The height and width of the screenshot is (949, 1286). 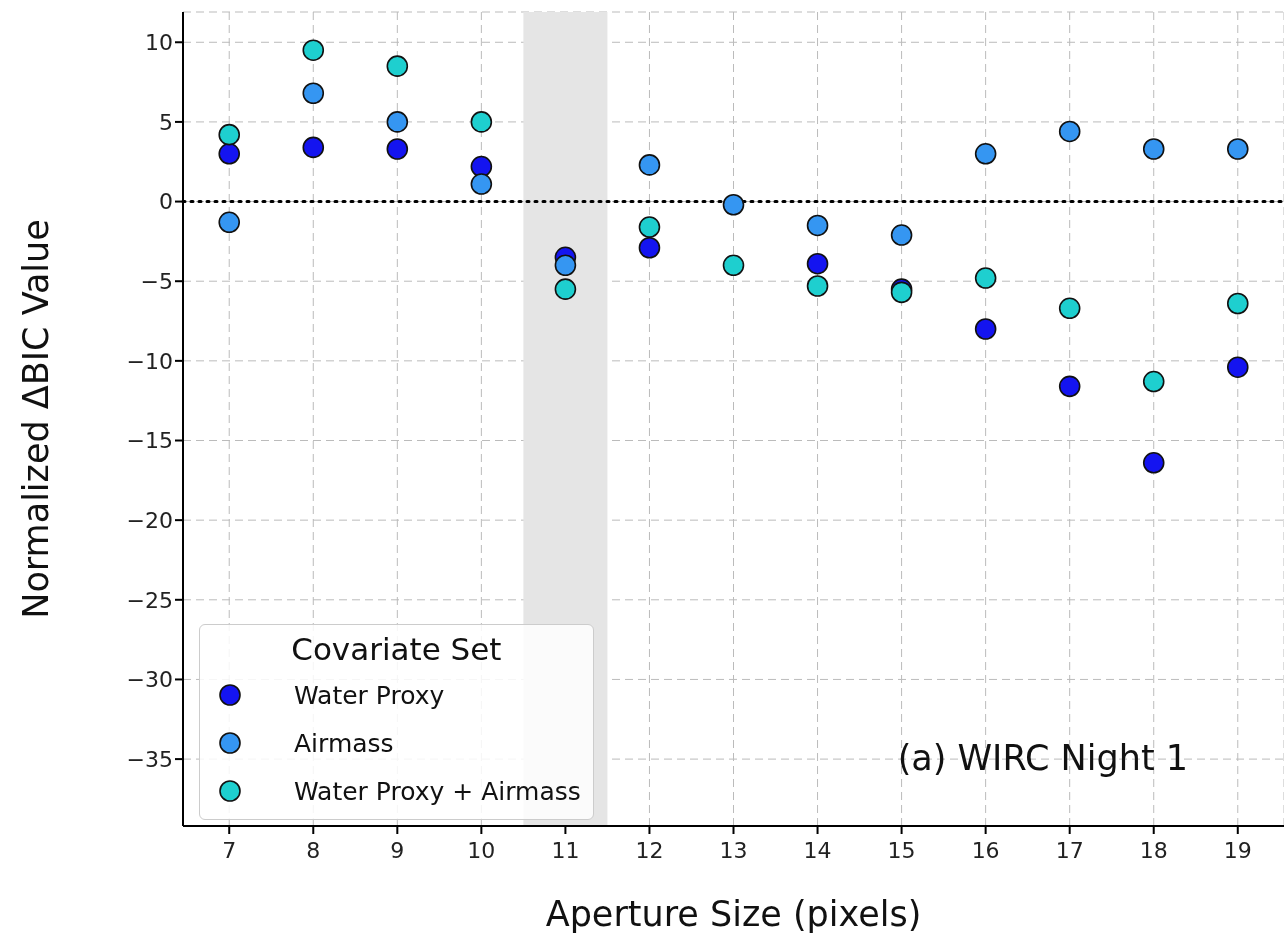 What do you see at coordinates (149, 361) in the screenshot?
I see `y-tick-label: −10` at bounding box center [149, 361].